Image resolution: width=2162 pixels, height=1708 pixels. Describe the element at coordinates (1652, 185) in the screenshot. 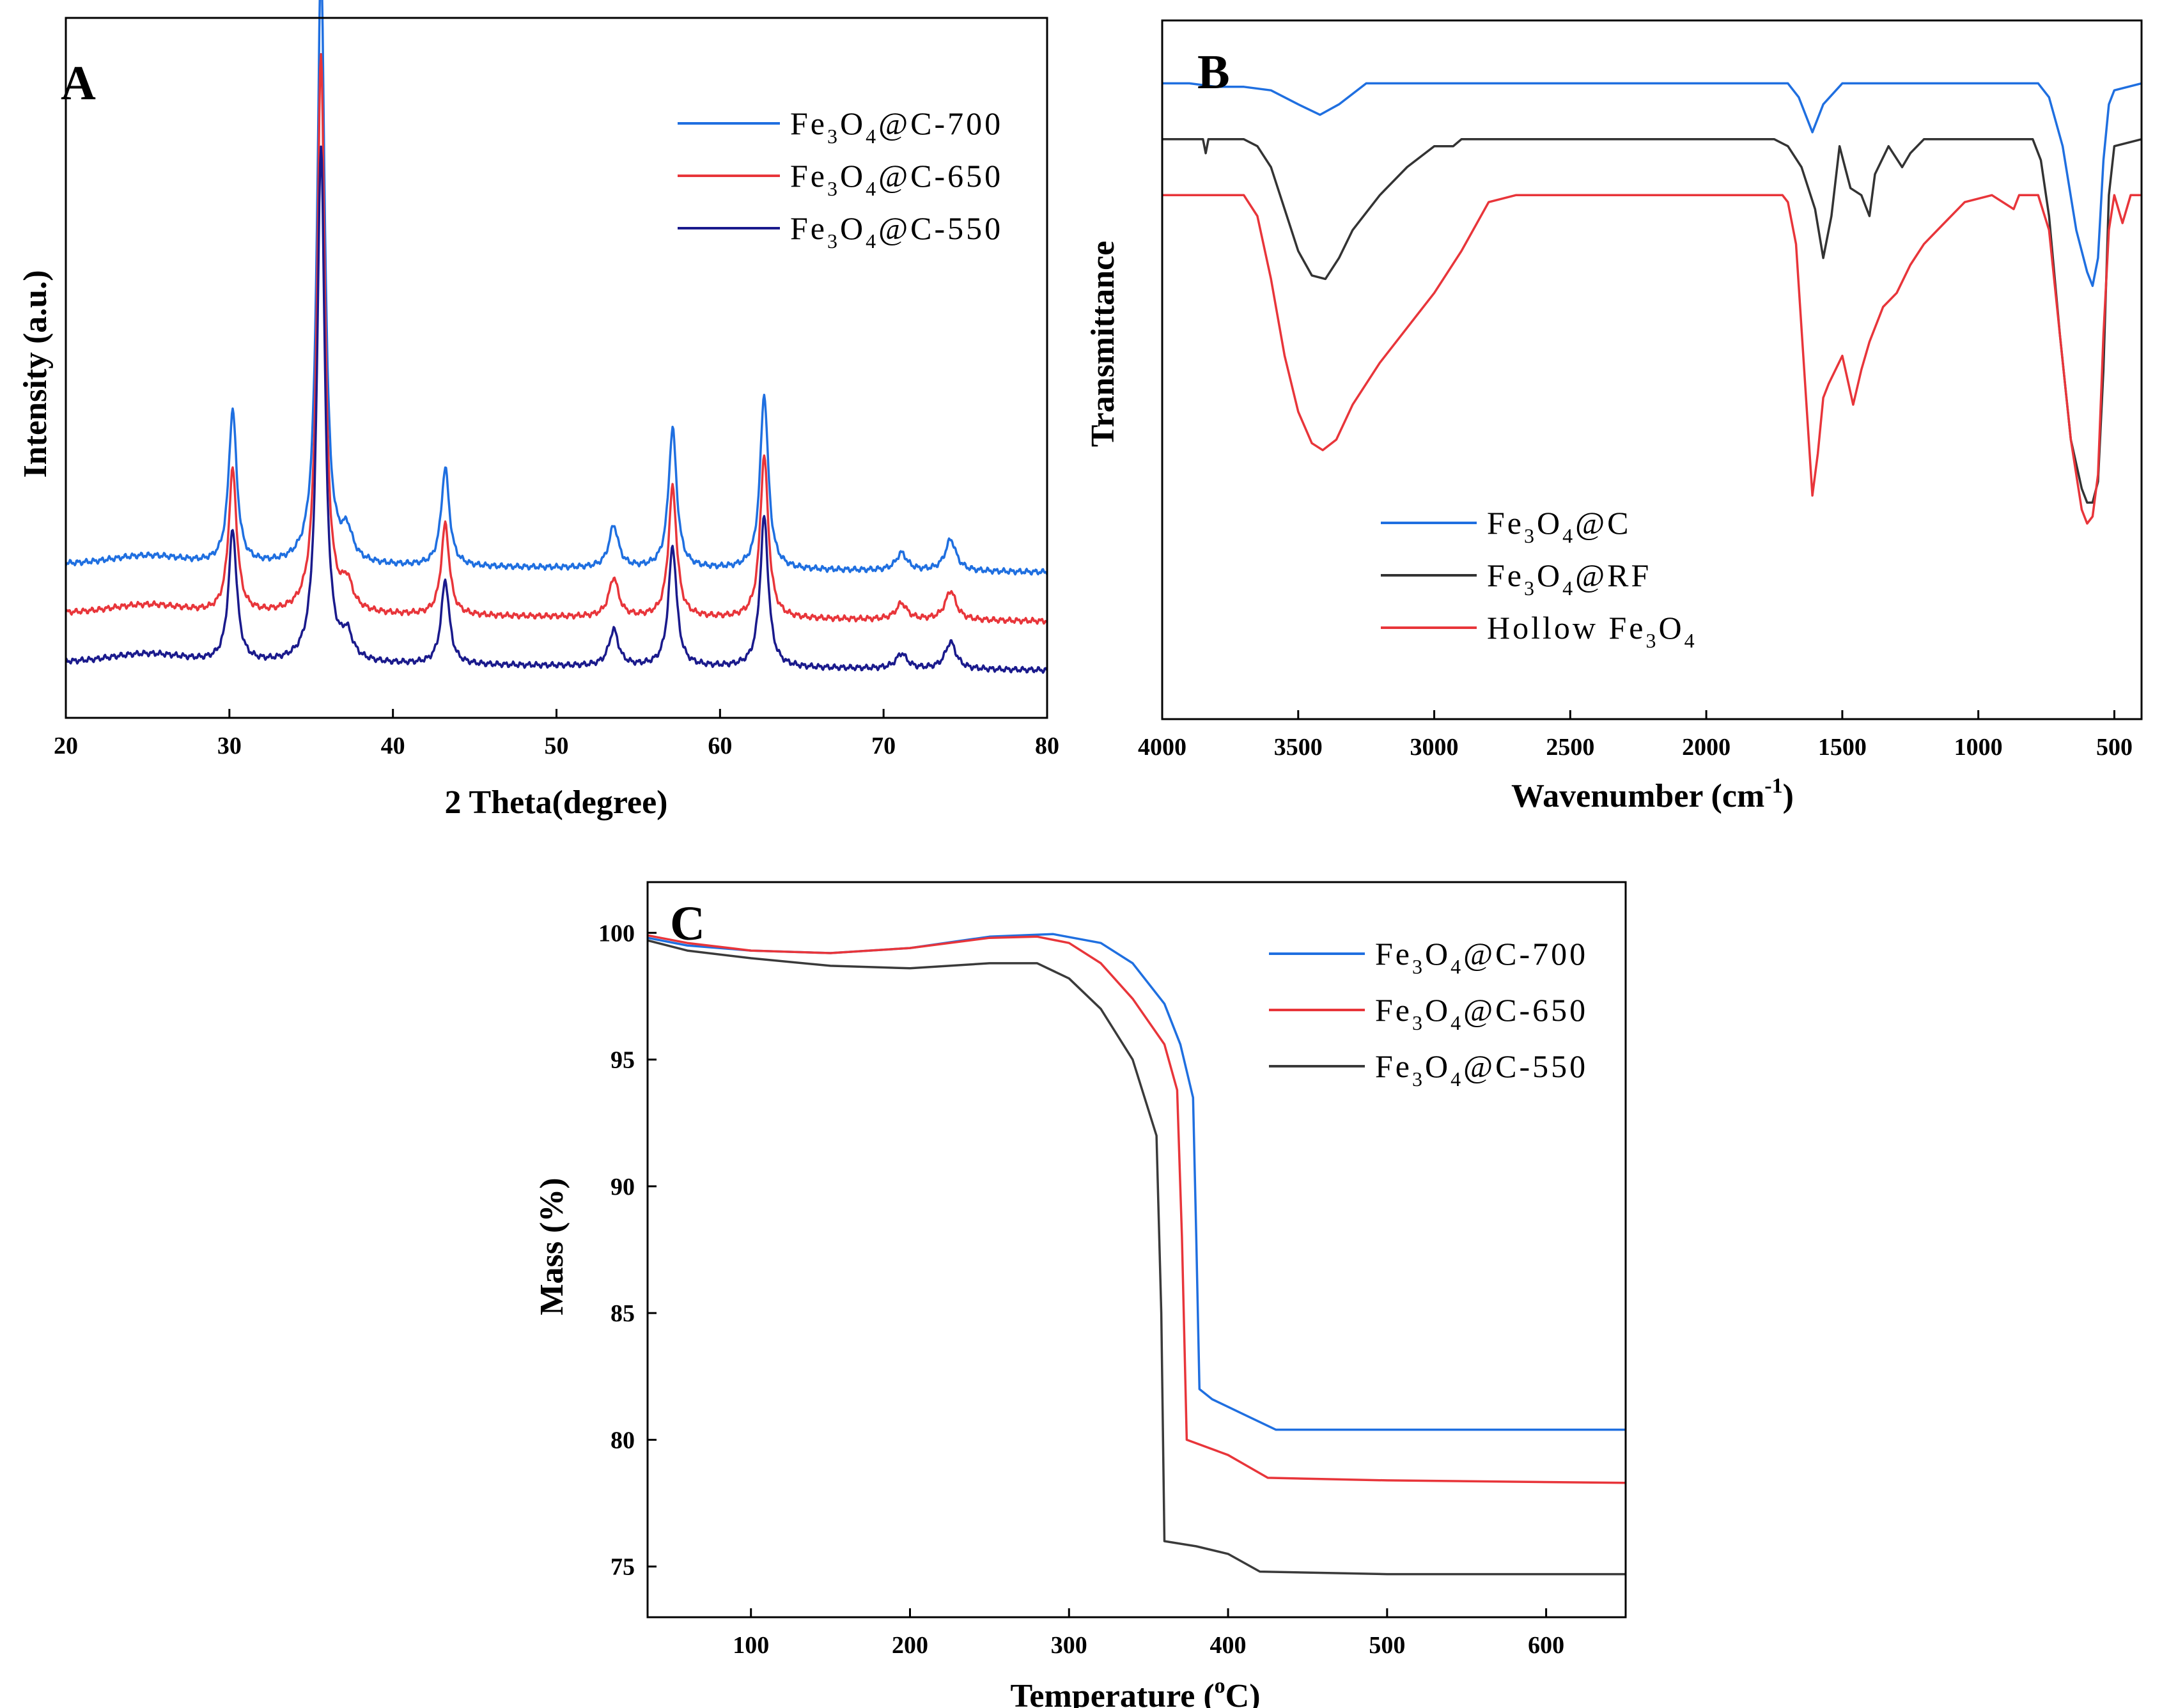

I see `series-line-Fe3O4@C` at that location.